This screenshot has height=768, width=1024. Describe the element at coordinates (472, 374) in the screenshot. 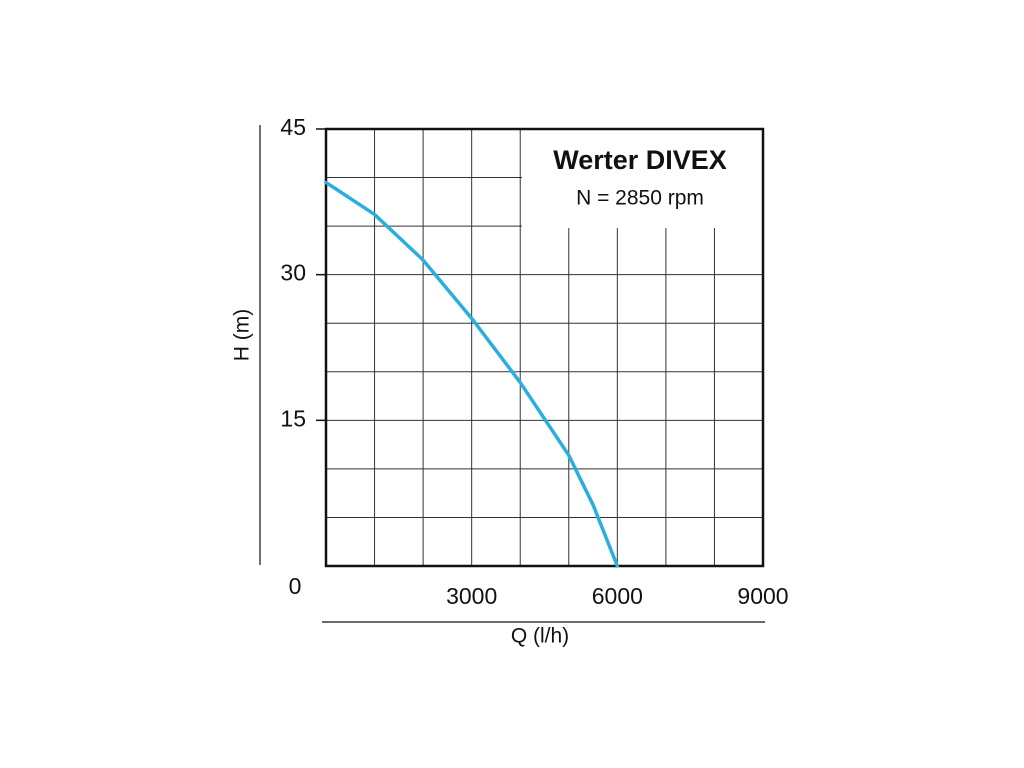

I see `line-series` at that location.